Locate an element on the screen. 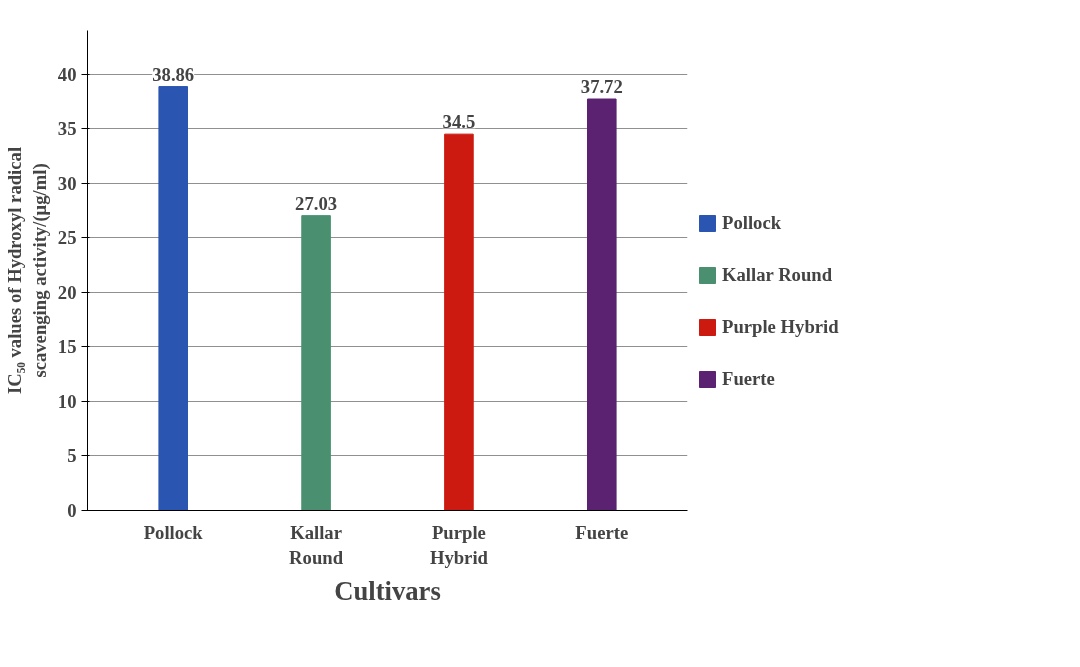 The image size is (1080, 667). legend-label: Pollock is located at coordinates (752, 223).